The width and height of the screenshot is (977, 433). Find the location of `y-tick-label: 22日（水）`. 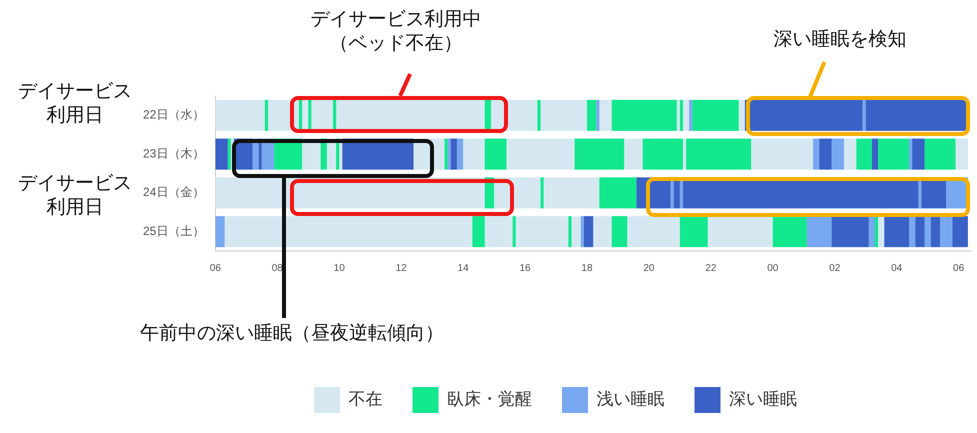

y-tick-label: 22日（水） is located at coordinates (173, 115).